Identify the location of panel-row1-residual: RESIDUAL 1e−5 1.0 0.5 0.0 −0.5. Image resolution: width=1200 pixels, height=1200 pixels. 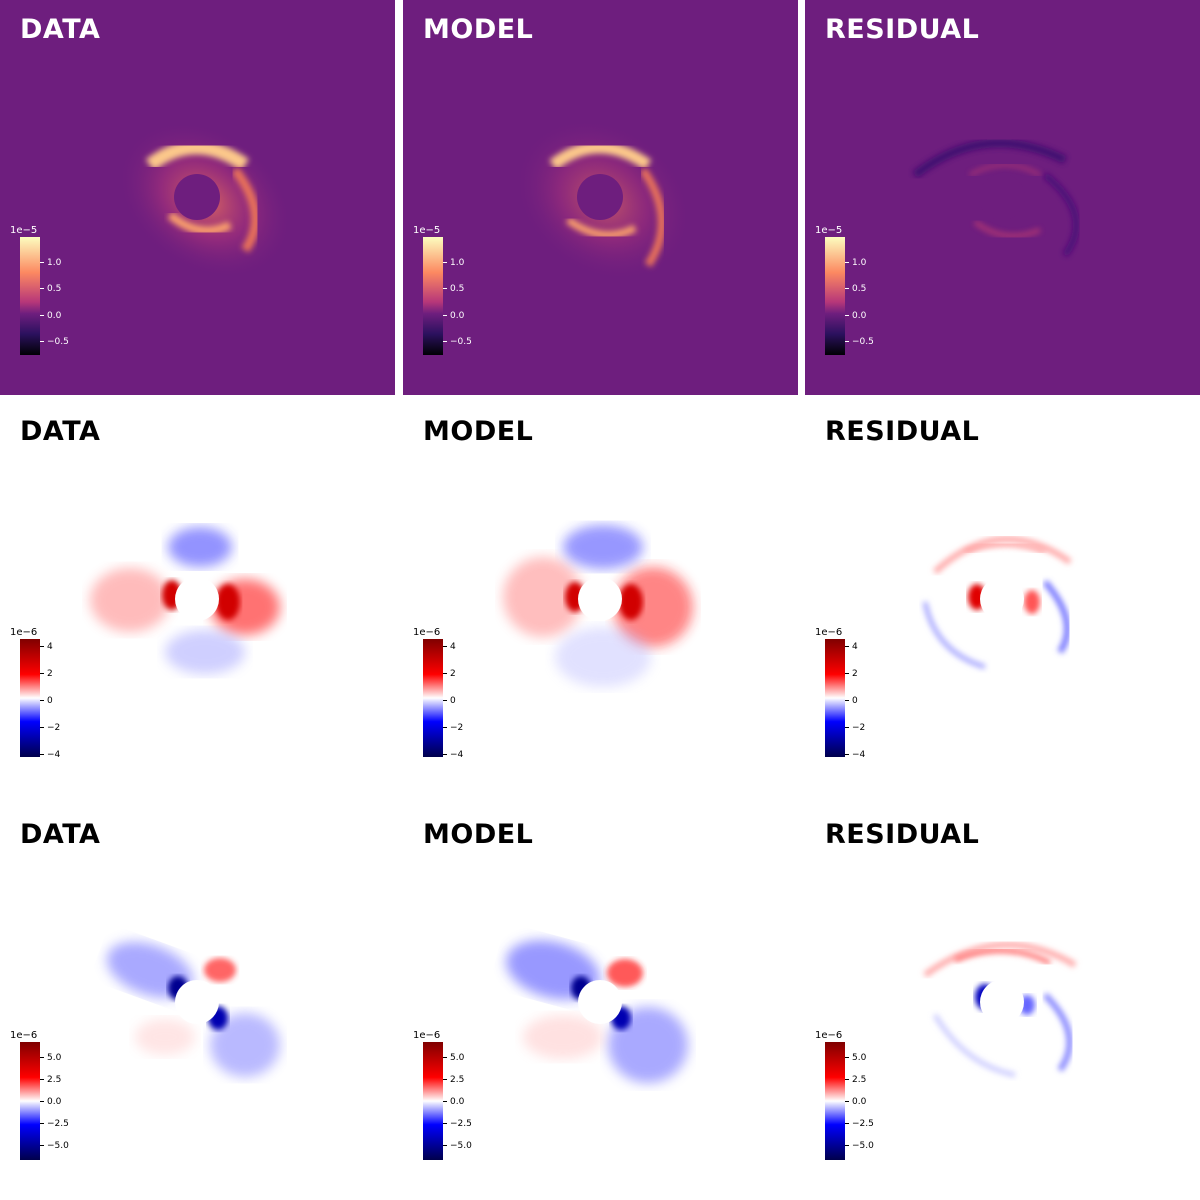
(1002, 197).